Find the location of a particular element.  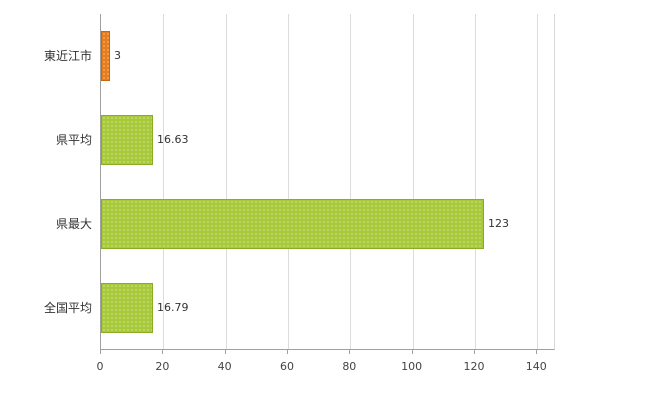

x-tick-label: 0 is located at coordinates (100, 366).